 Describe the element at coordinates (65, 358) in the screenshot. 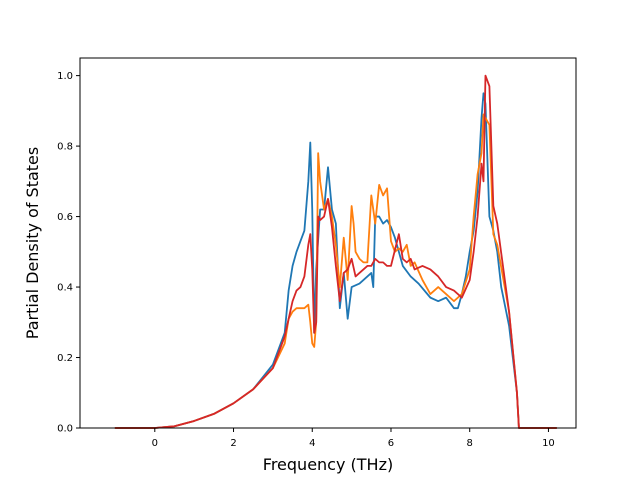

I see `y-tick-label: 0.2` at that location.